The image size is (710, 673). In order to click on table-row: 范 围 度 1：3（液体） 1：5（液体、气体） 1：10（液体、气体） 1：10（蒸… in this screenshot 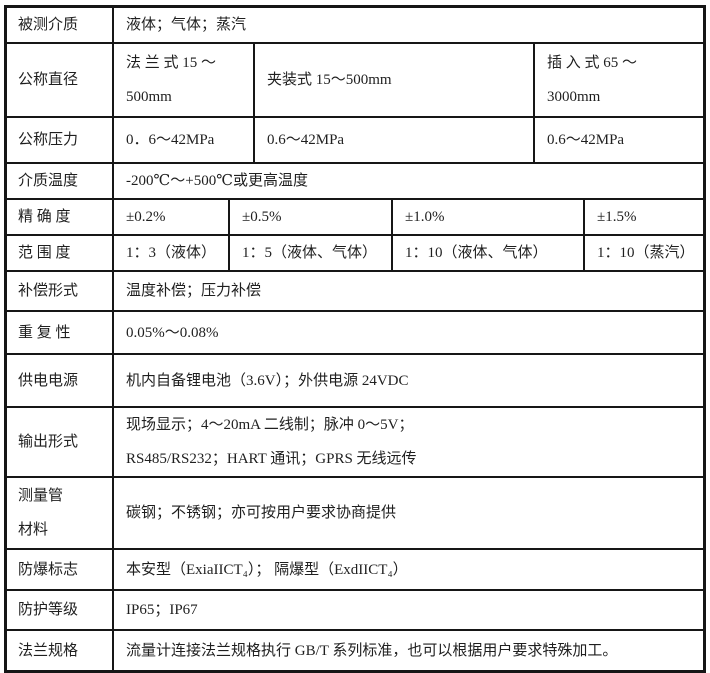, I will do `click(355, 254)`.